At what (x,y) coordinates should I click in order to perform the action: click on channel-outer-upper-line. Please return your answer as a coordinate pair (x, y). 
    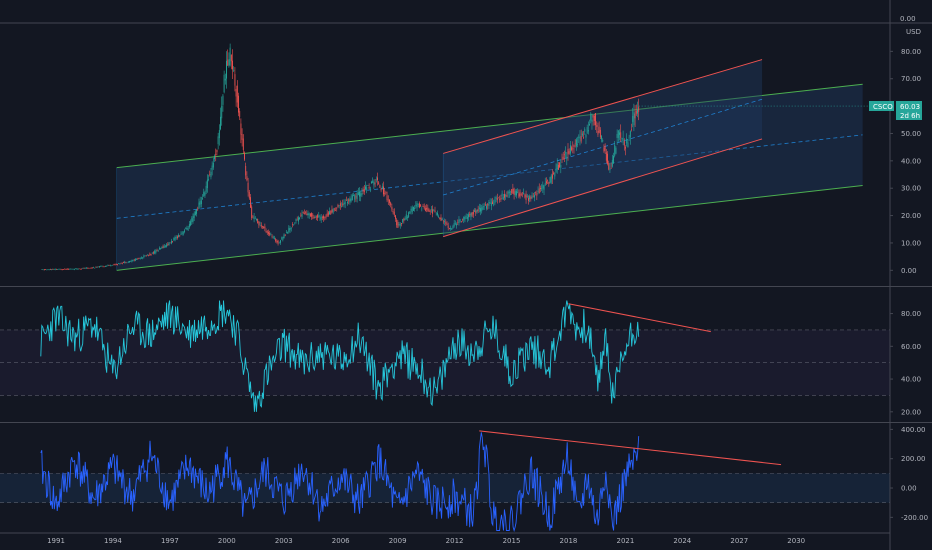
    Looking at the image, I should click on (489, 126).